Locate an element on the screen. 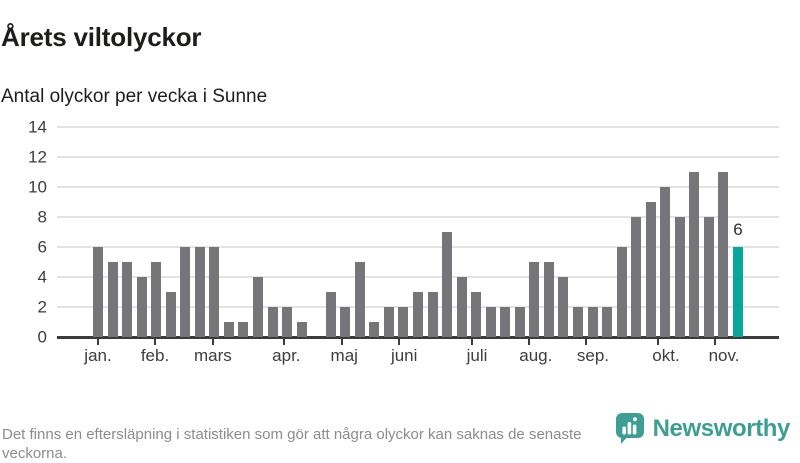  y-axis-label-2: 2 is located at coordinates (42, 307).